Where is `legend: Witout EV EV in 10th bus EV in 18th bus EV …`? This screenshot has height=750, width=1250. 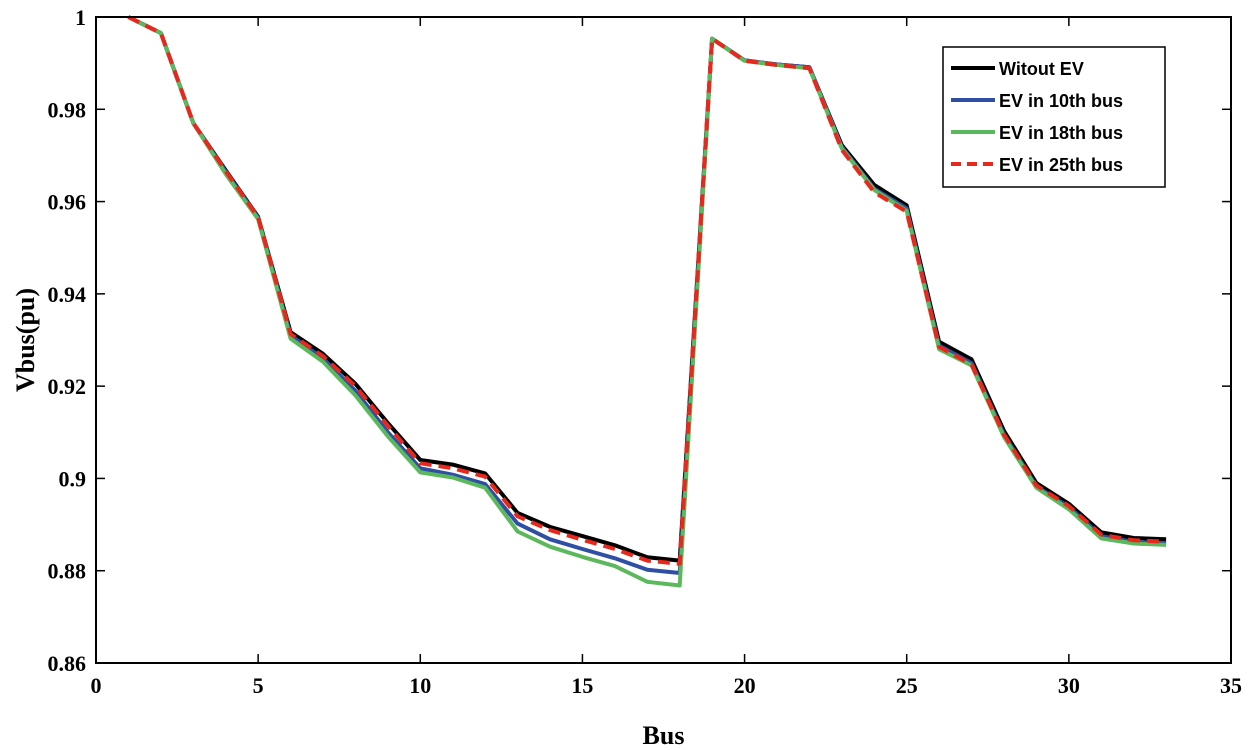 legend: Witout EV EV in 10th bus EV in 18th bus EV … is located at coordinates (1054, 117).